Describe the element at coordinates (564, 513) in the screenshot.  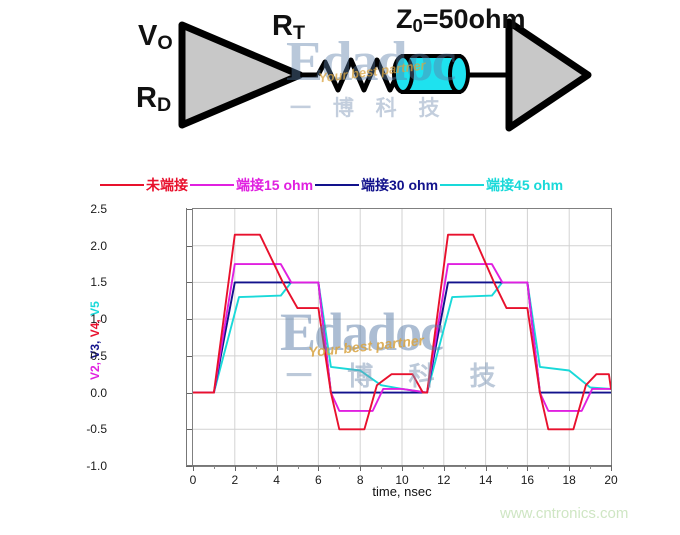
I see `site-url: www.cntronics.com` at that location.